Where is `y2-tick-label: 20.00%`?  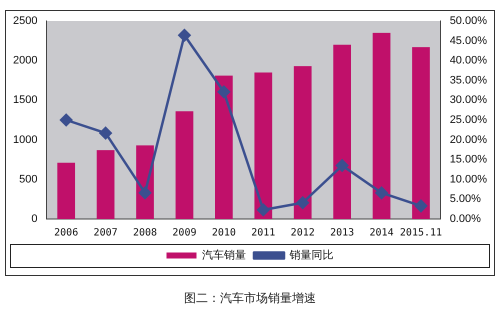
y2-tick-label: 20.00% is located at coordinates (469, 140).